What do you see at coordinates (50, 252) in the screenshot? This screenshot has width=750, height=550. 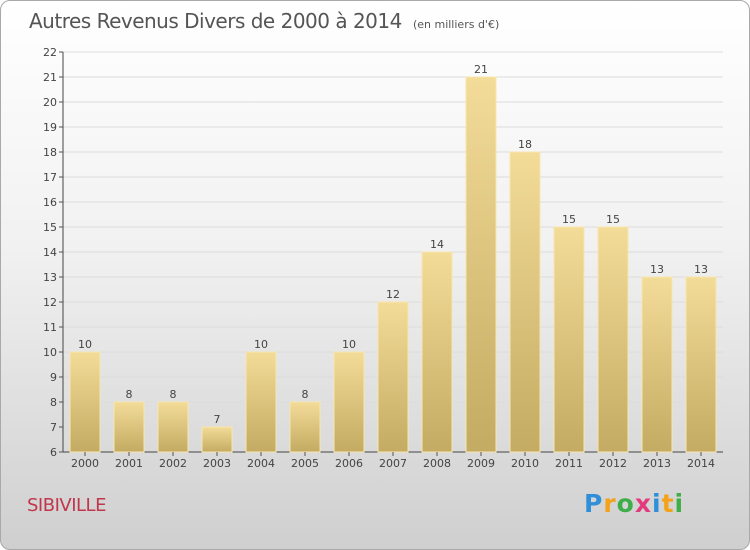 I see `y-tick-label: 14` at bounding box center [50, 252].